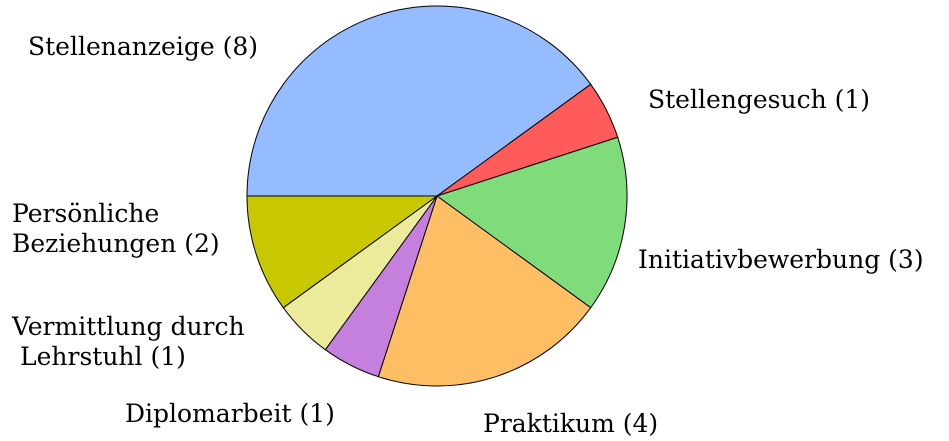  I want to click on slice-label: Stellenanzeige (8), so click(143, 46).